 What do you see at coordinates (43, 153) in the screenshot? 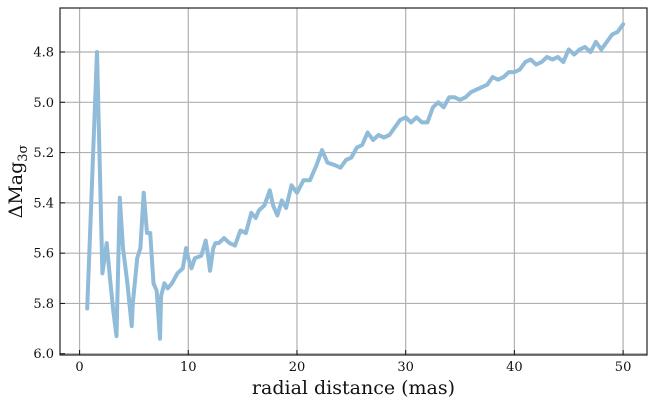
I see `y-tick-label: 5.2` at bounding box center [43, 153].